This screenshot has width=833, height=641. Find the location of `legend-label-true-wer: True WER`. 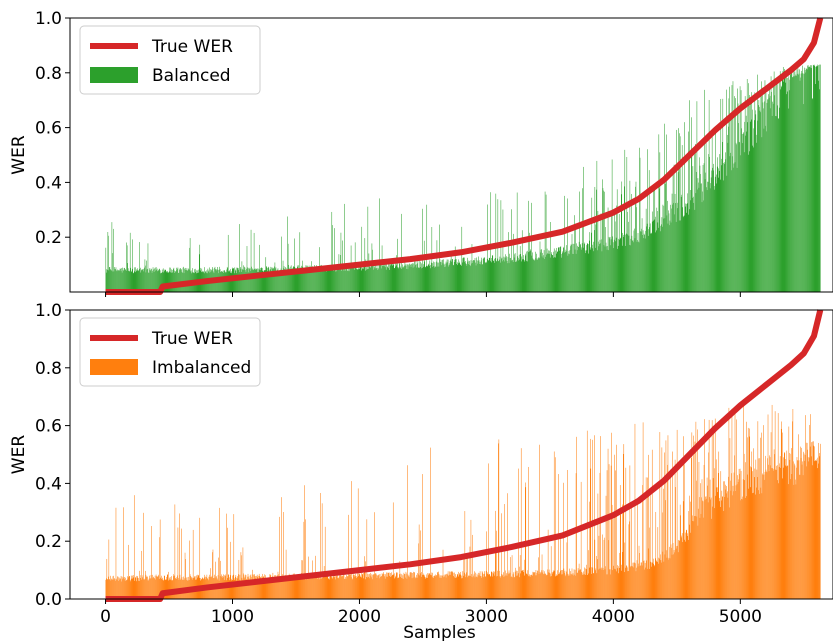

legend-label-true-wer: True WER is located at coordinates (192, 339).